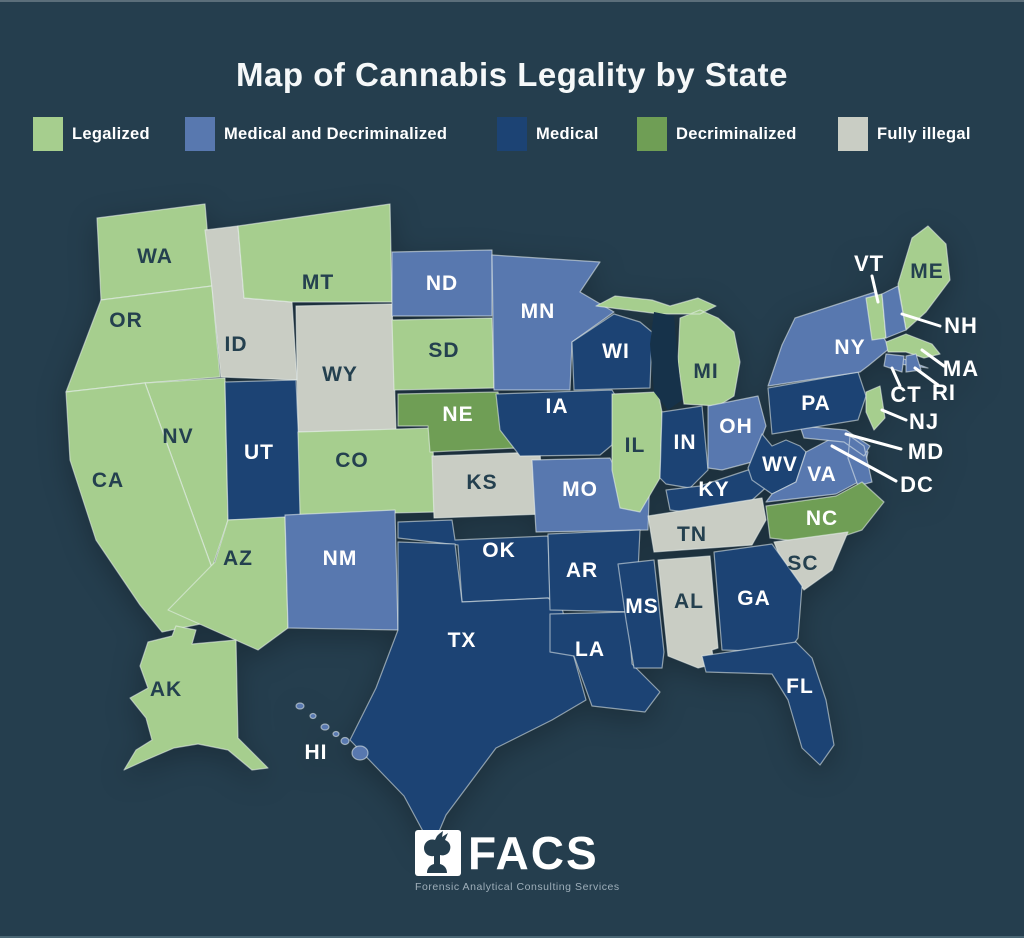  Describe the element at coordinates (780, 464) in the screenshot. I see `state-label-wv: WV` at that location.